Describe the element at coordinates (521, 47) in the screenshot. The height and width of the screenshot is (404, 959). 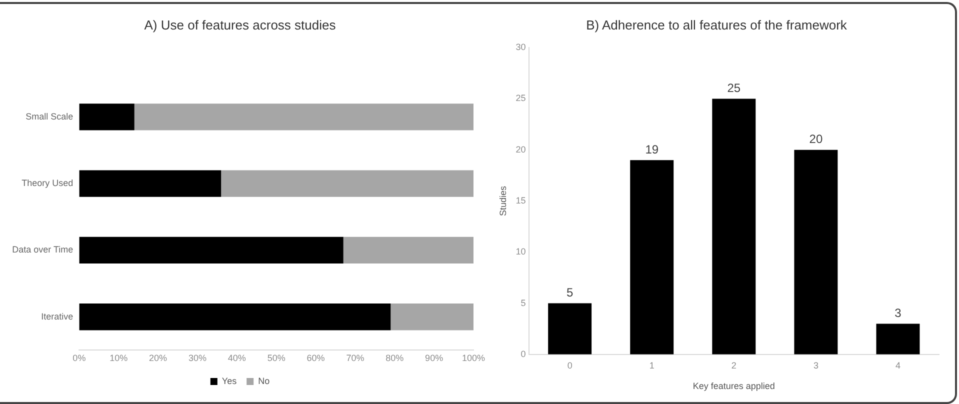
I see `y-tick-label: 30` at that location.